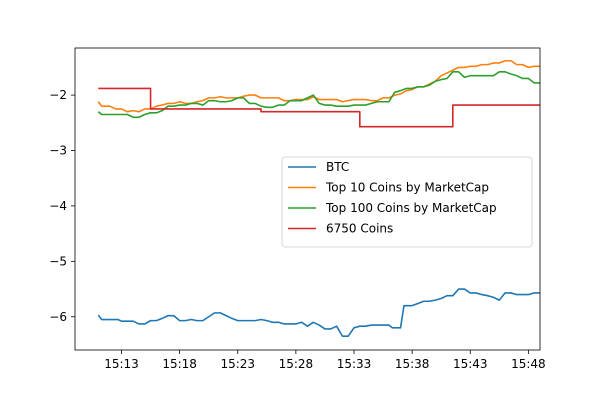 This screenshot has width=600, height=400. Describe the element at coordinates (470, 364) in the screenshot. I see `x-tick-label: 15:43` at that location.